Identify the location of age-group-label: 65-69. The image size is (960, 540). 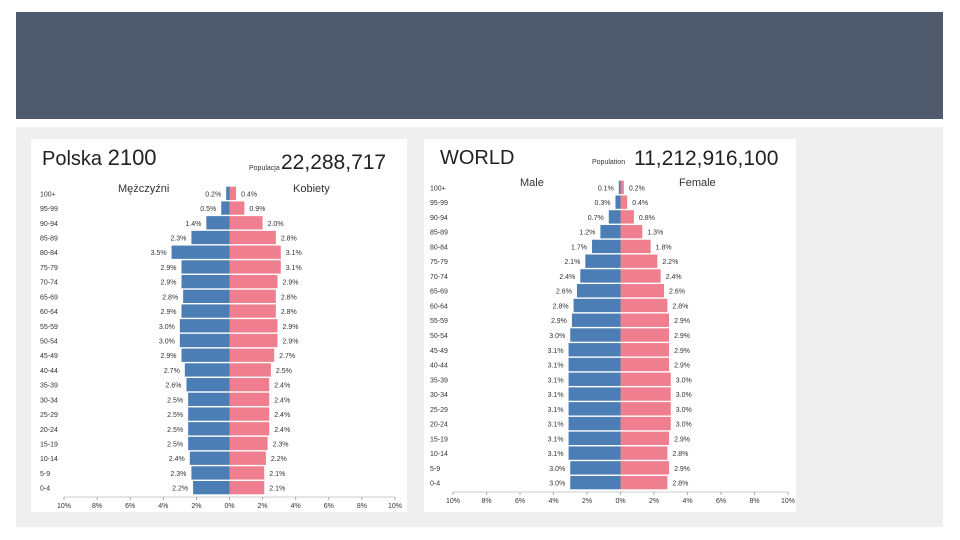
(439, 292).